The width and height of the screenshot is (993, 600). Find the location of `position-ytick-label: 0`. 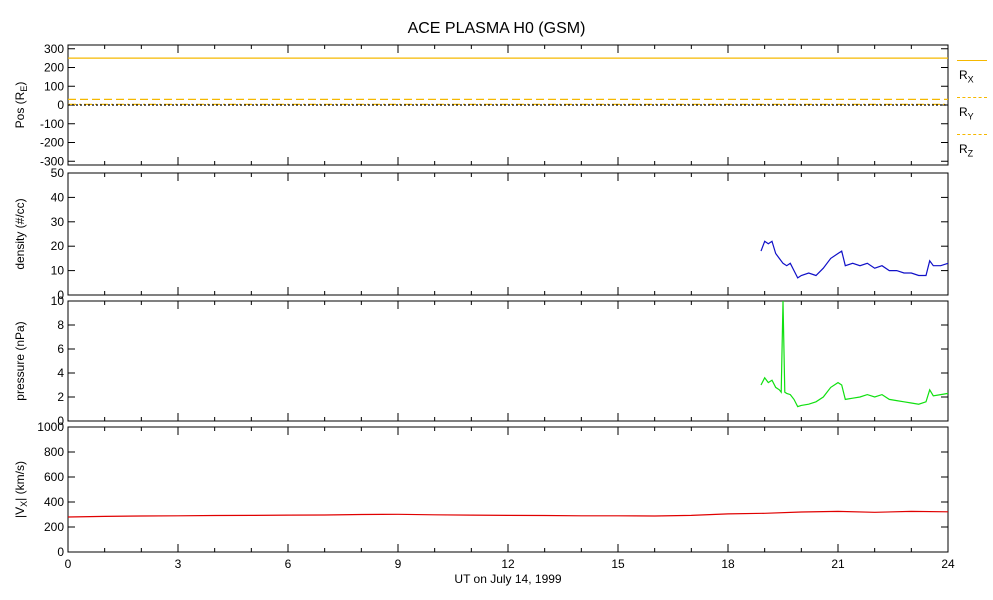

position-ytick-label: 0 is located at coordinates (60, 105).